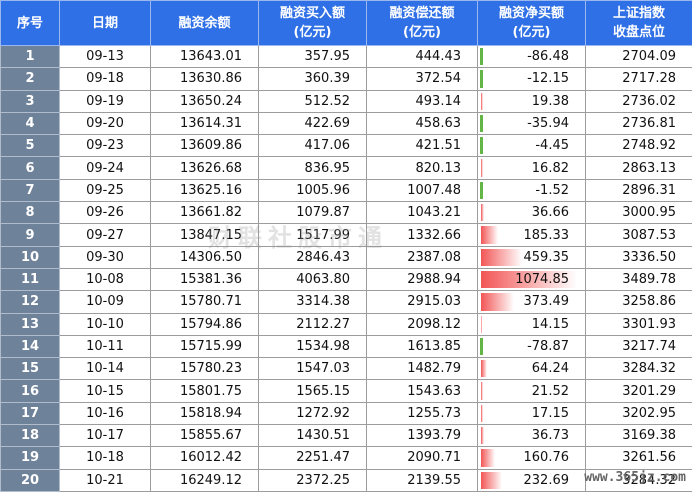 The image size is (692, 492). Describe the element at coordinates (105, 257) in the screenshot. I see `date-cell: 09-30` at that location.